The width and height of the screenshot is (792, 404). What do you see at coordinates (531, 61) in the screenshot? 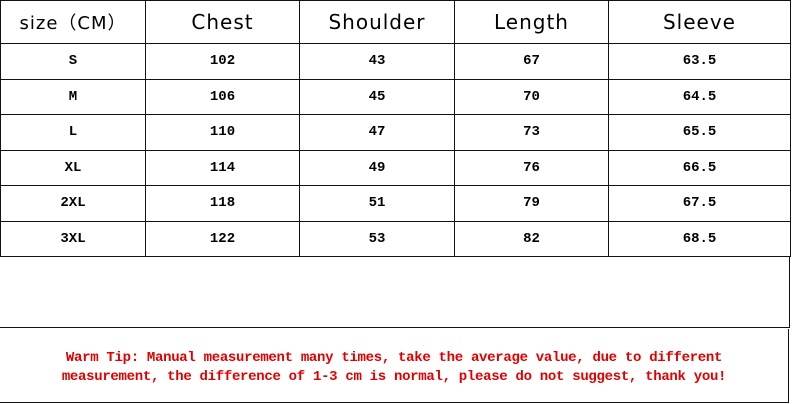
I see `cell-length: 67` at bounding box center [531, 61].